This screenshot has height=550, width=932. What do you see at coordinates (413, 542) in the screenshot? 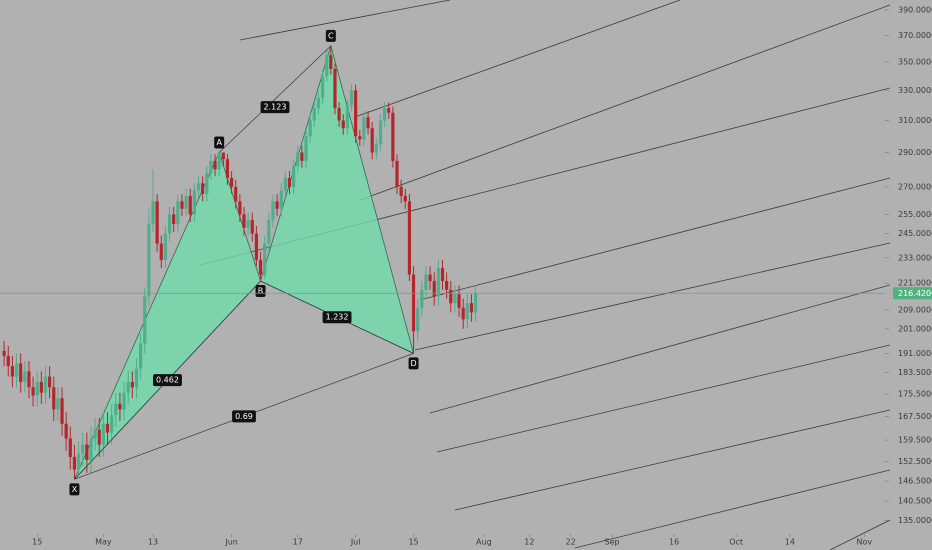
I see `x-tick-label: 15` at bounding box center [413, 542].